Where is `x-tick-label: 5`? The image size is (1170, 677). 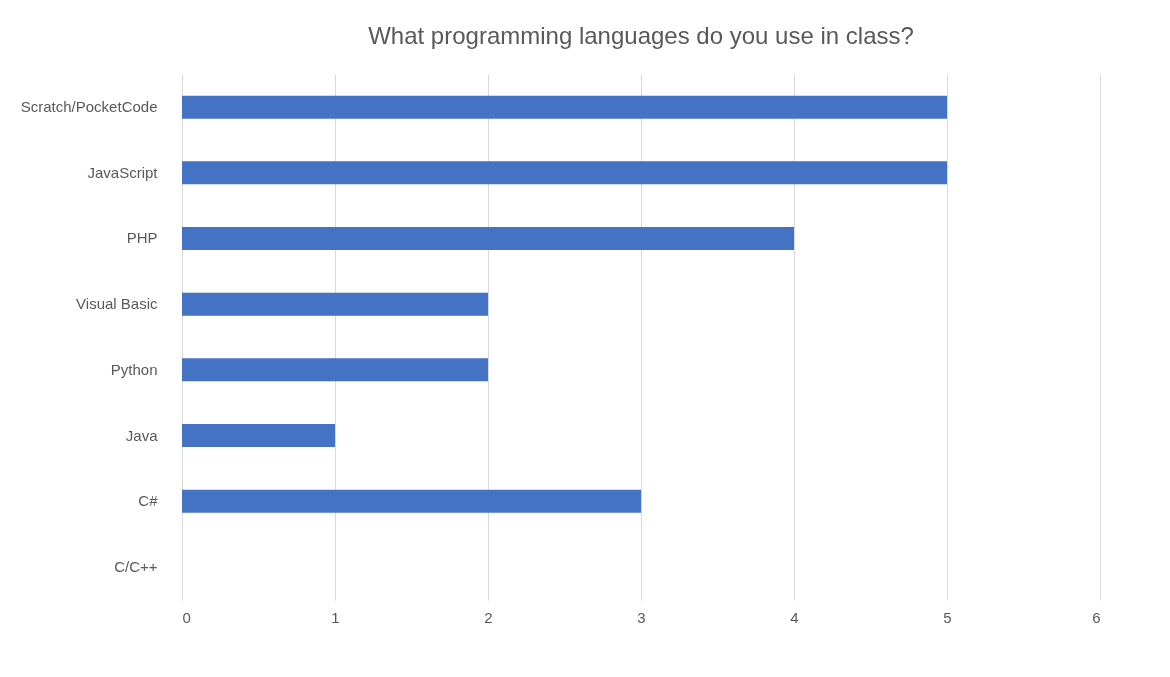
x-tick-label: 5 is located at coordinates (947, 617).